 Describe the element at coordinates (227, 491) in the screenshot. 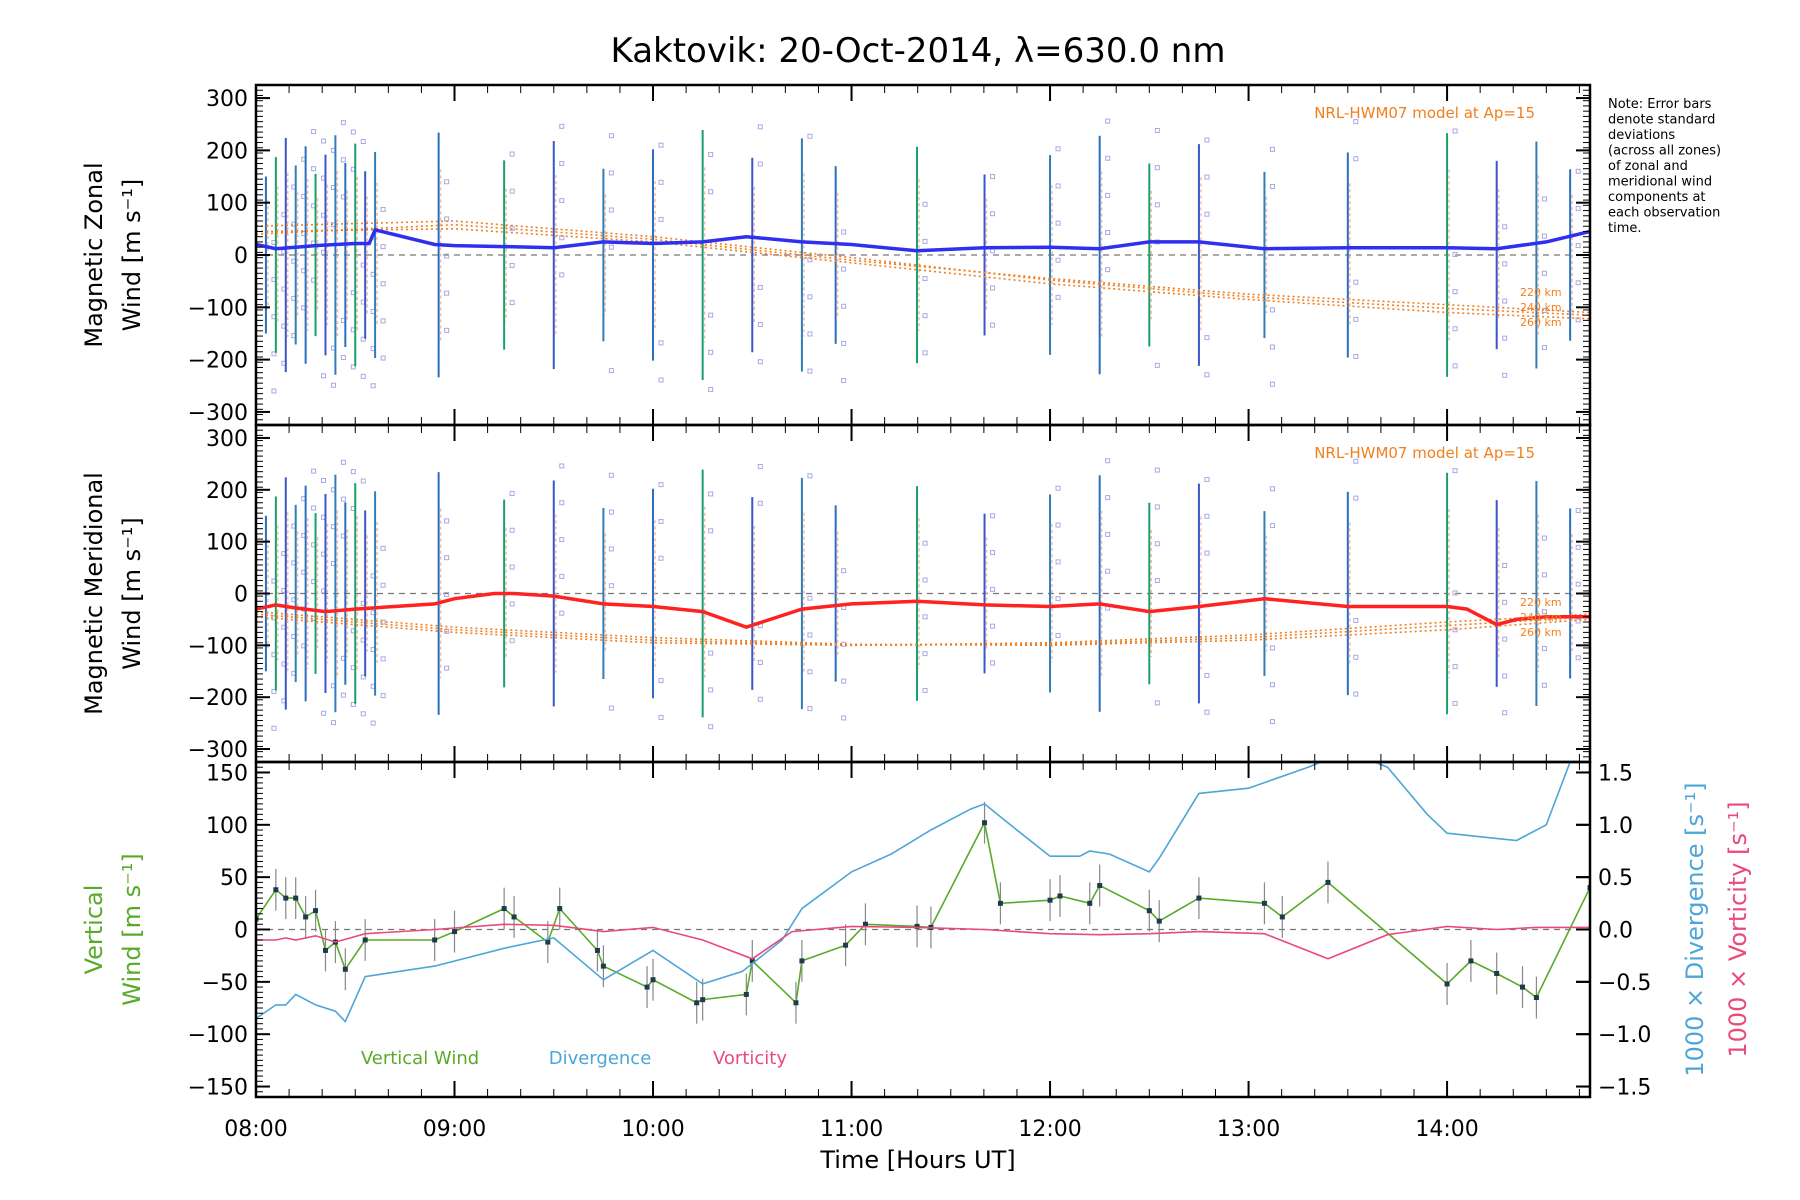

I see `y-tick-label: 200` at that location.